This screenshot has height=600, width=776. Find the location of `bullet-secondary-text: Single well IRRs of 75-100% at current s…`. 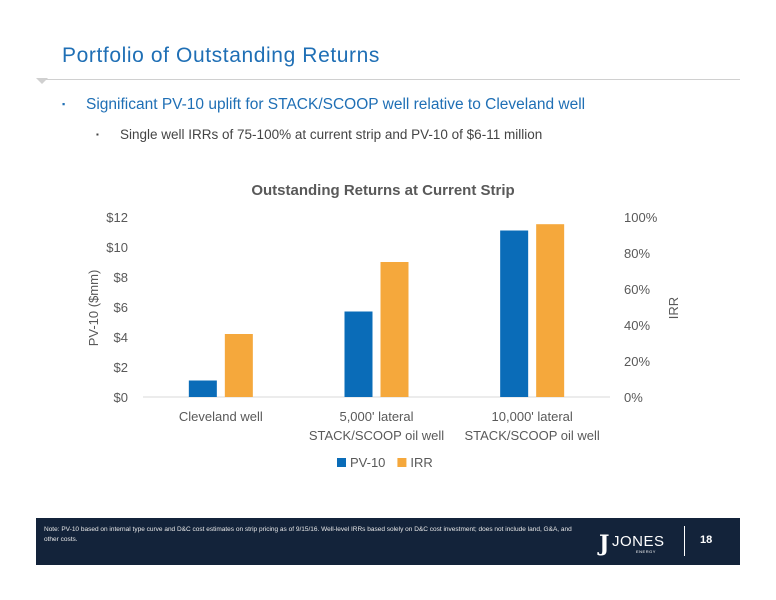

bullet-secondary-text: Single well IRRs of 75-100% at current s… is located at coordinates (331, 134).